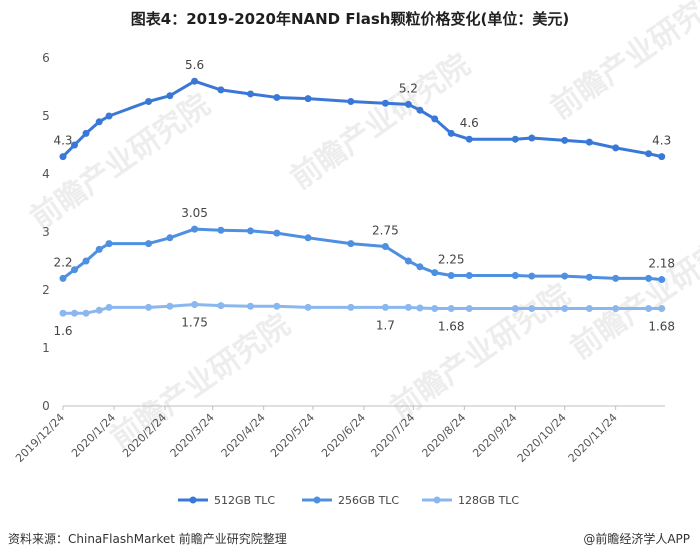  What do you see at coordinates (292, 435) in the screenshot?
I see `x-tick-label: 2020/5/24` at bounding box center [292, 435].